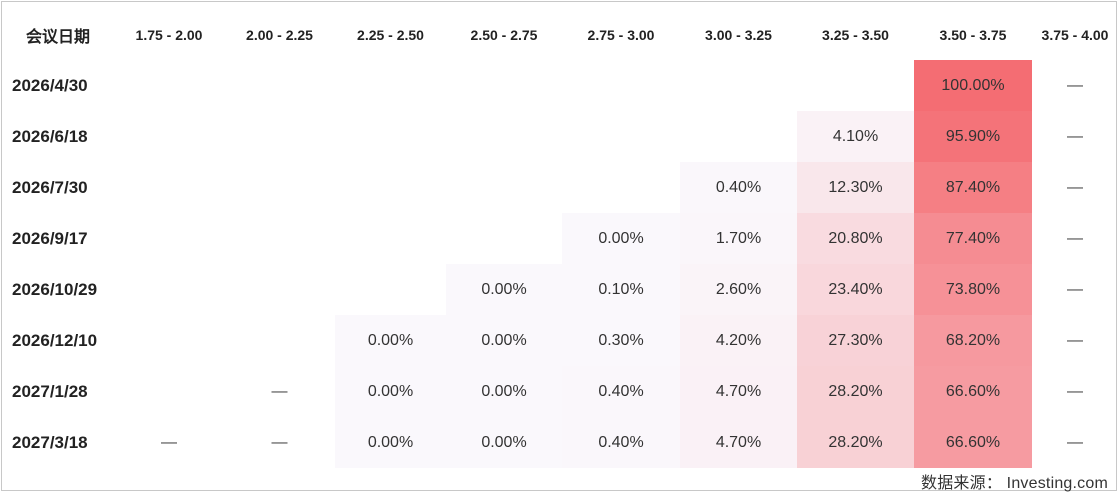  I want to click on row-date: 2026/12/10, so click(55, 340).